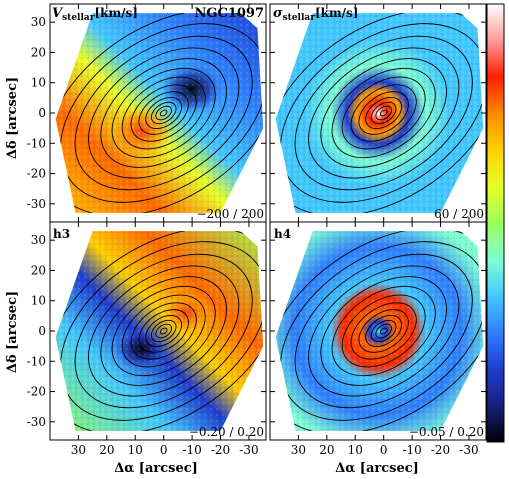 The width and height of the screenshot is (509, 479). I want to click on colorbar, so click(495, 223).